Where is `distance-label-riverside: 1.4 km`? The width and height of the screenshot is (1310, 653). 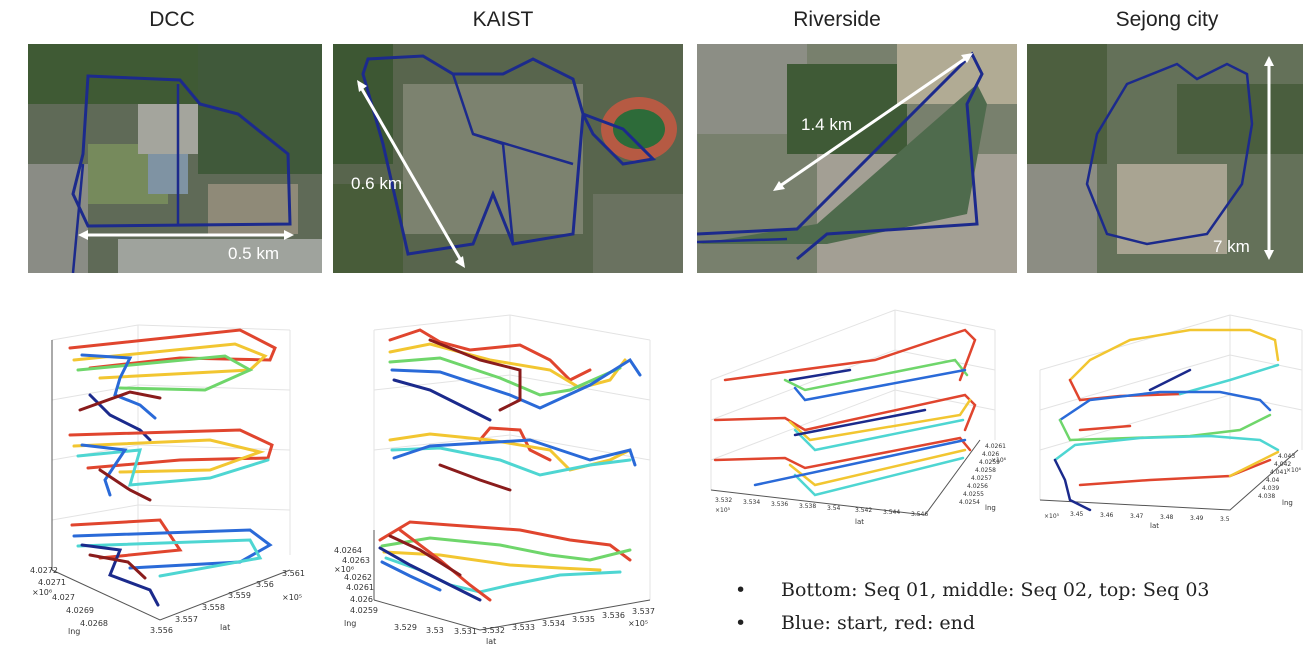
distance-label-riverside: 1.4 km is located at coordinates (826, 124).